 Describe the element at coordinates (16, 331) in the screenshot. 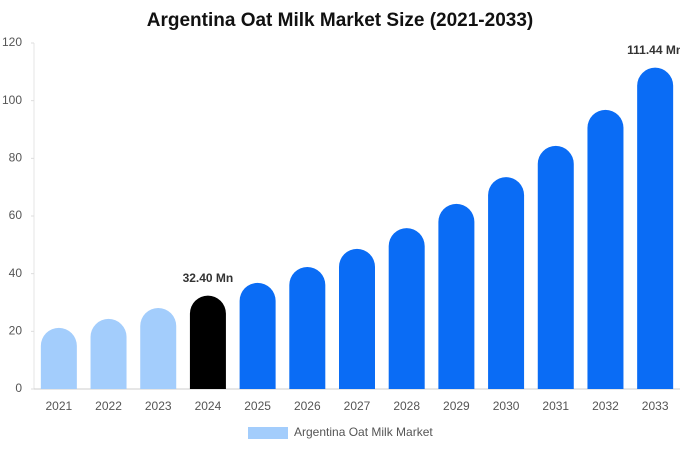

I see `y-tick-label: 20` at that location.